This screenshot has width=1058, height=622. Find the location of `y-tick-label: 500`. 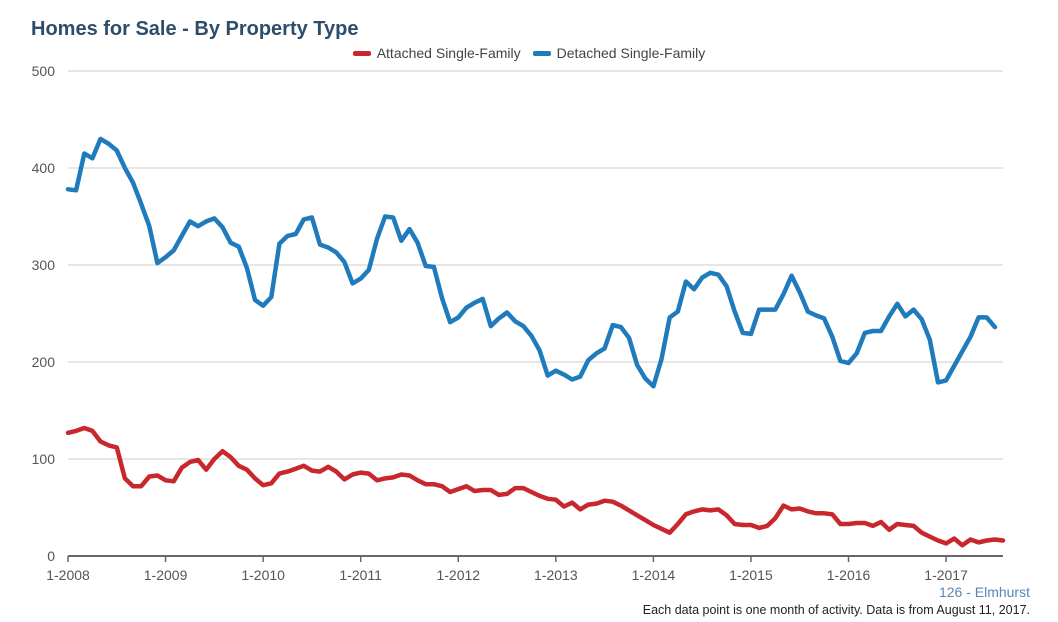

y-tick-label: 500 is located at coordinates (44, 71).